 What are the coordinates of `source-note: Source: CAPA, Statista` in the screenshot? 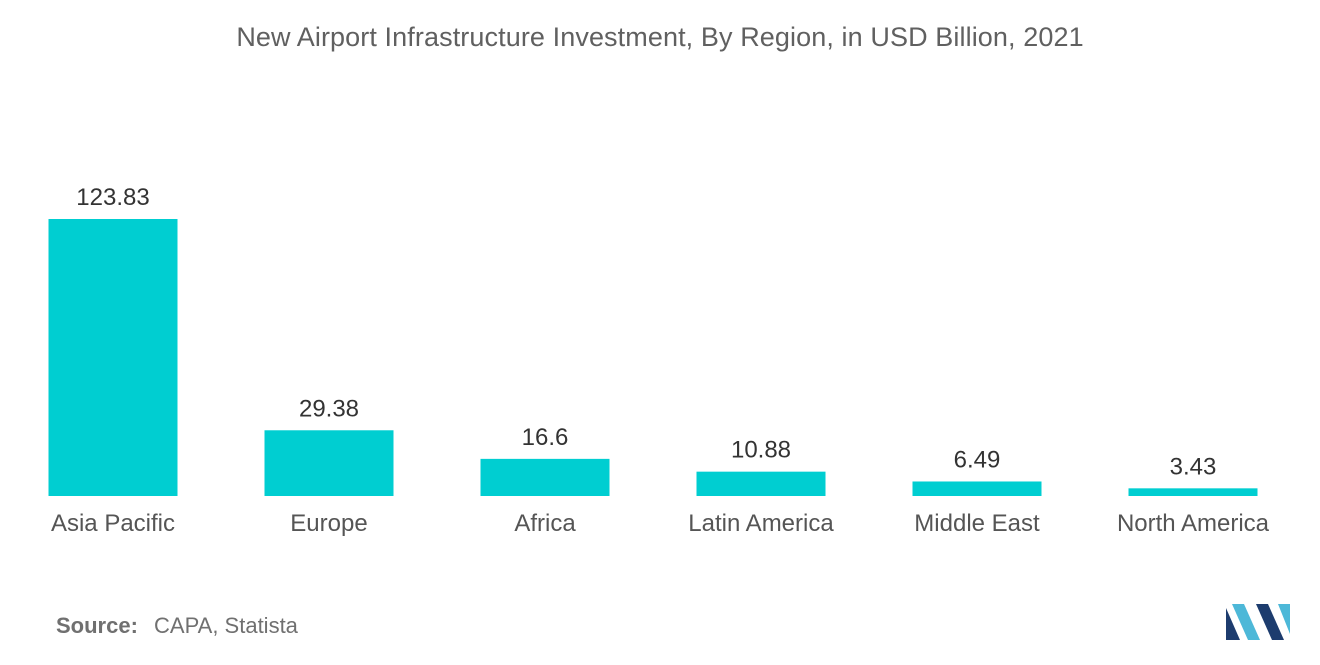 It's located at (177, 626).